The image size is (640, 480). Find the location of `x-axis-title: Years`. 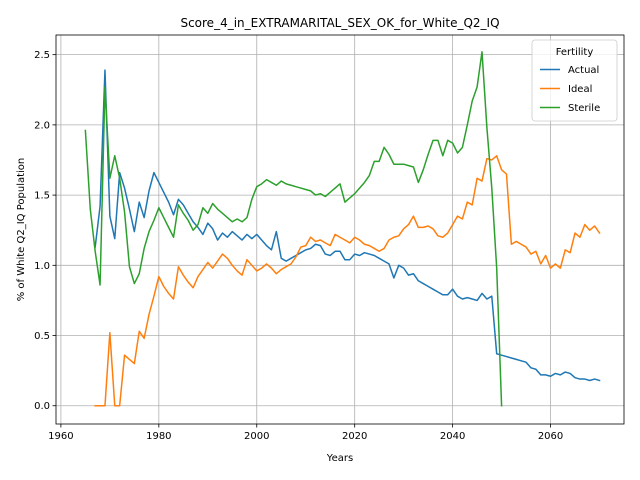

x-axis-title: Years is located at coordinates (339, 458).